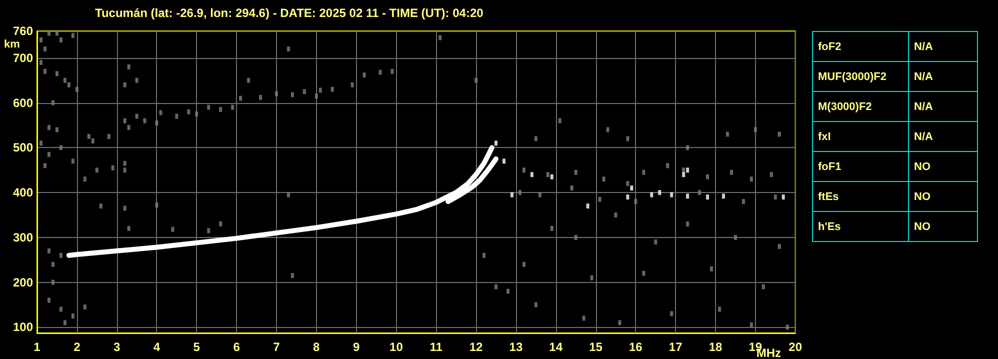 The image size is (998, 359). What do you see at coordinates (289, 13) in the screenshot?
I see `chart-title: Tucumán (lat: -26.9, lon: 294.6) - DATE: 2025 02 11 - TIME (UT): 04:20` at bounding box center [289, 13].